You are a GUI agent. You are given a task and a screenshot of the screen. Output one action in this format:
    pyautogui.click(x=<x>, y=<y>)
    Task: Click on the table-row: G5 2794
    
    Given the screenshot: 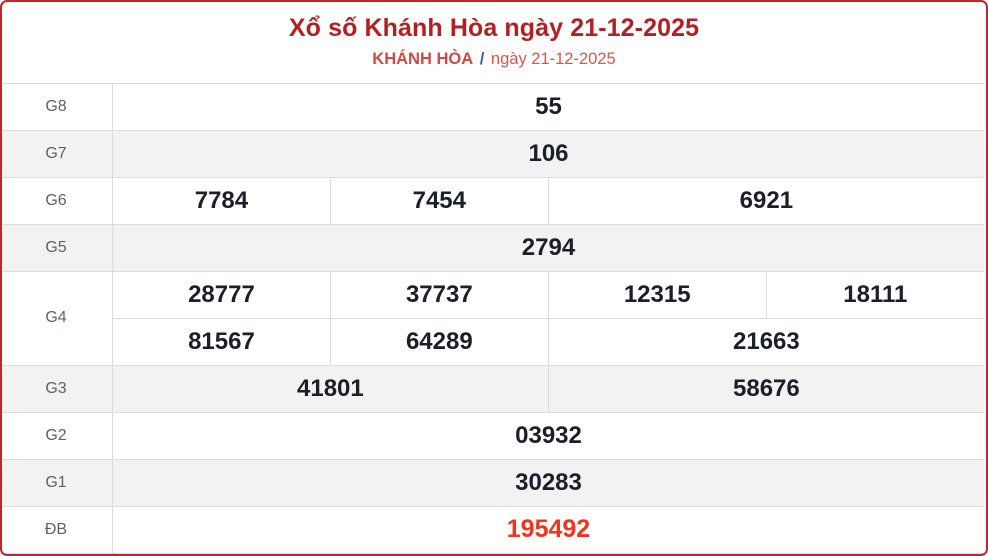 What is the action you would take?
    pyautogui.click(x=492, y=247)
    